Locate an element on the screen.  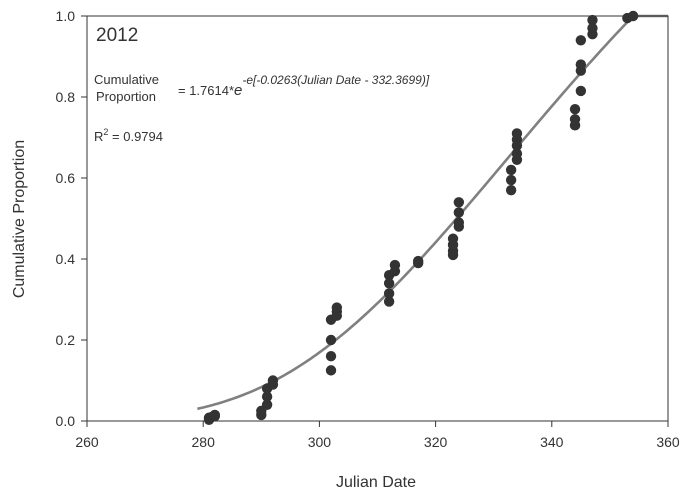
r2-prefix: R is located at coordinates (98, 136).